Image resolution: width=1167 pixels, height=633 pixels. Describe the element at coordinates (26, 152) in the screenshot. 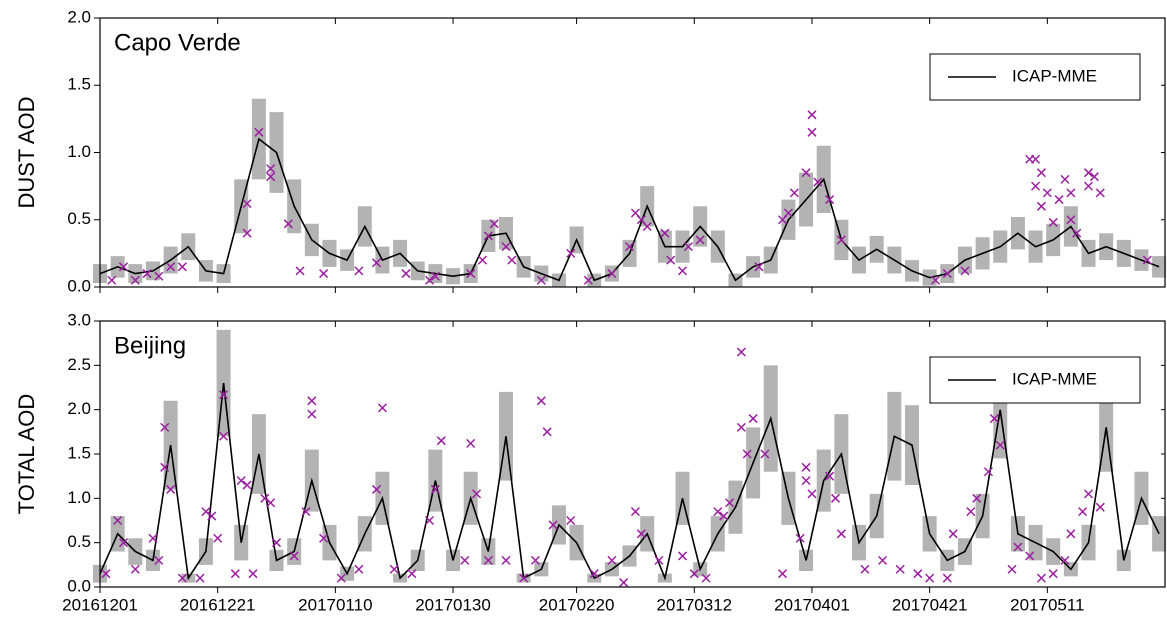

I see `y-axis-label: DUST AOD` at that location.